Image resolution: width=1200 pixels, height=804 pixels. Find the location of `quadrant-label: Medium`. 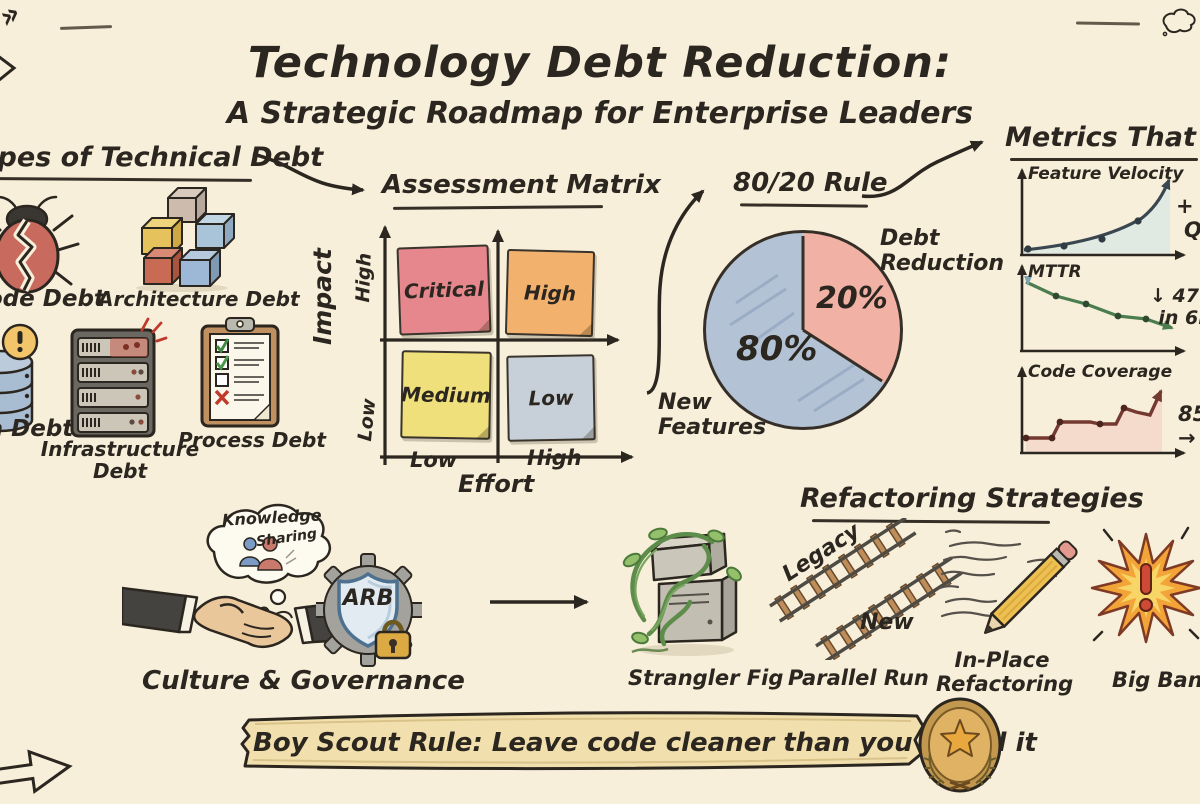

quadrant-label: Medium is located at coordinates (446, 395).